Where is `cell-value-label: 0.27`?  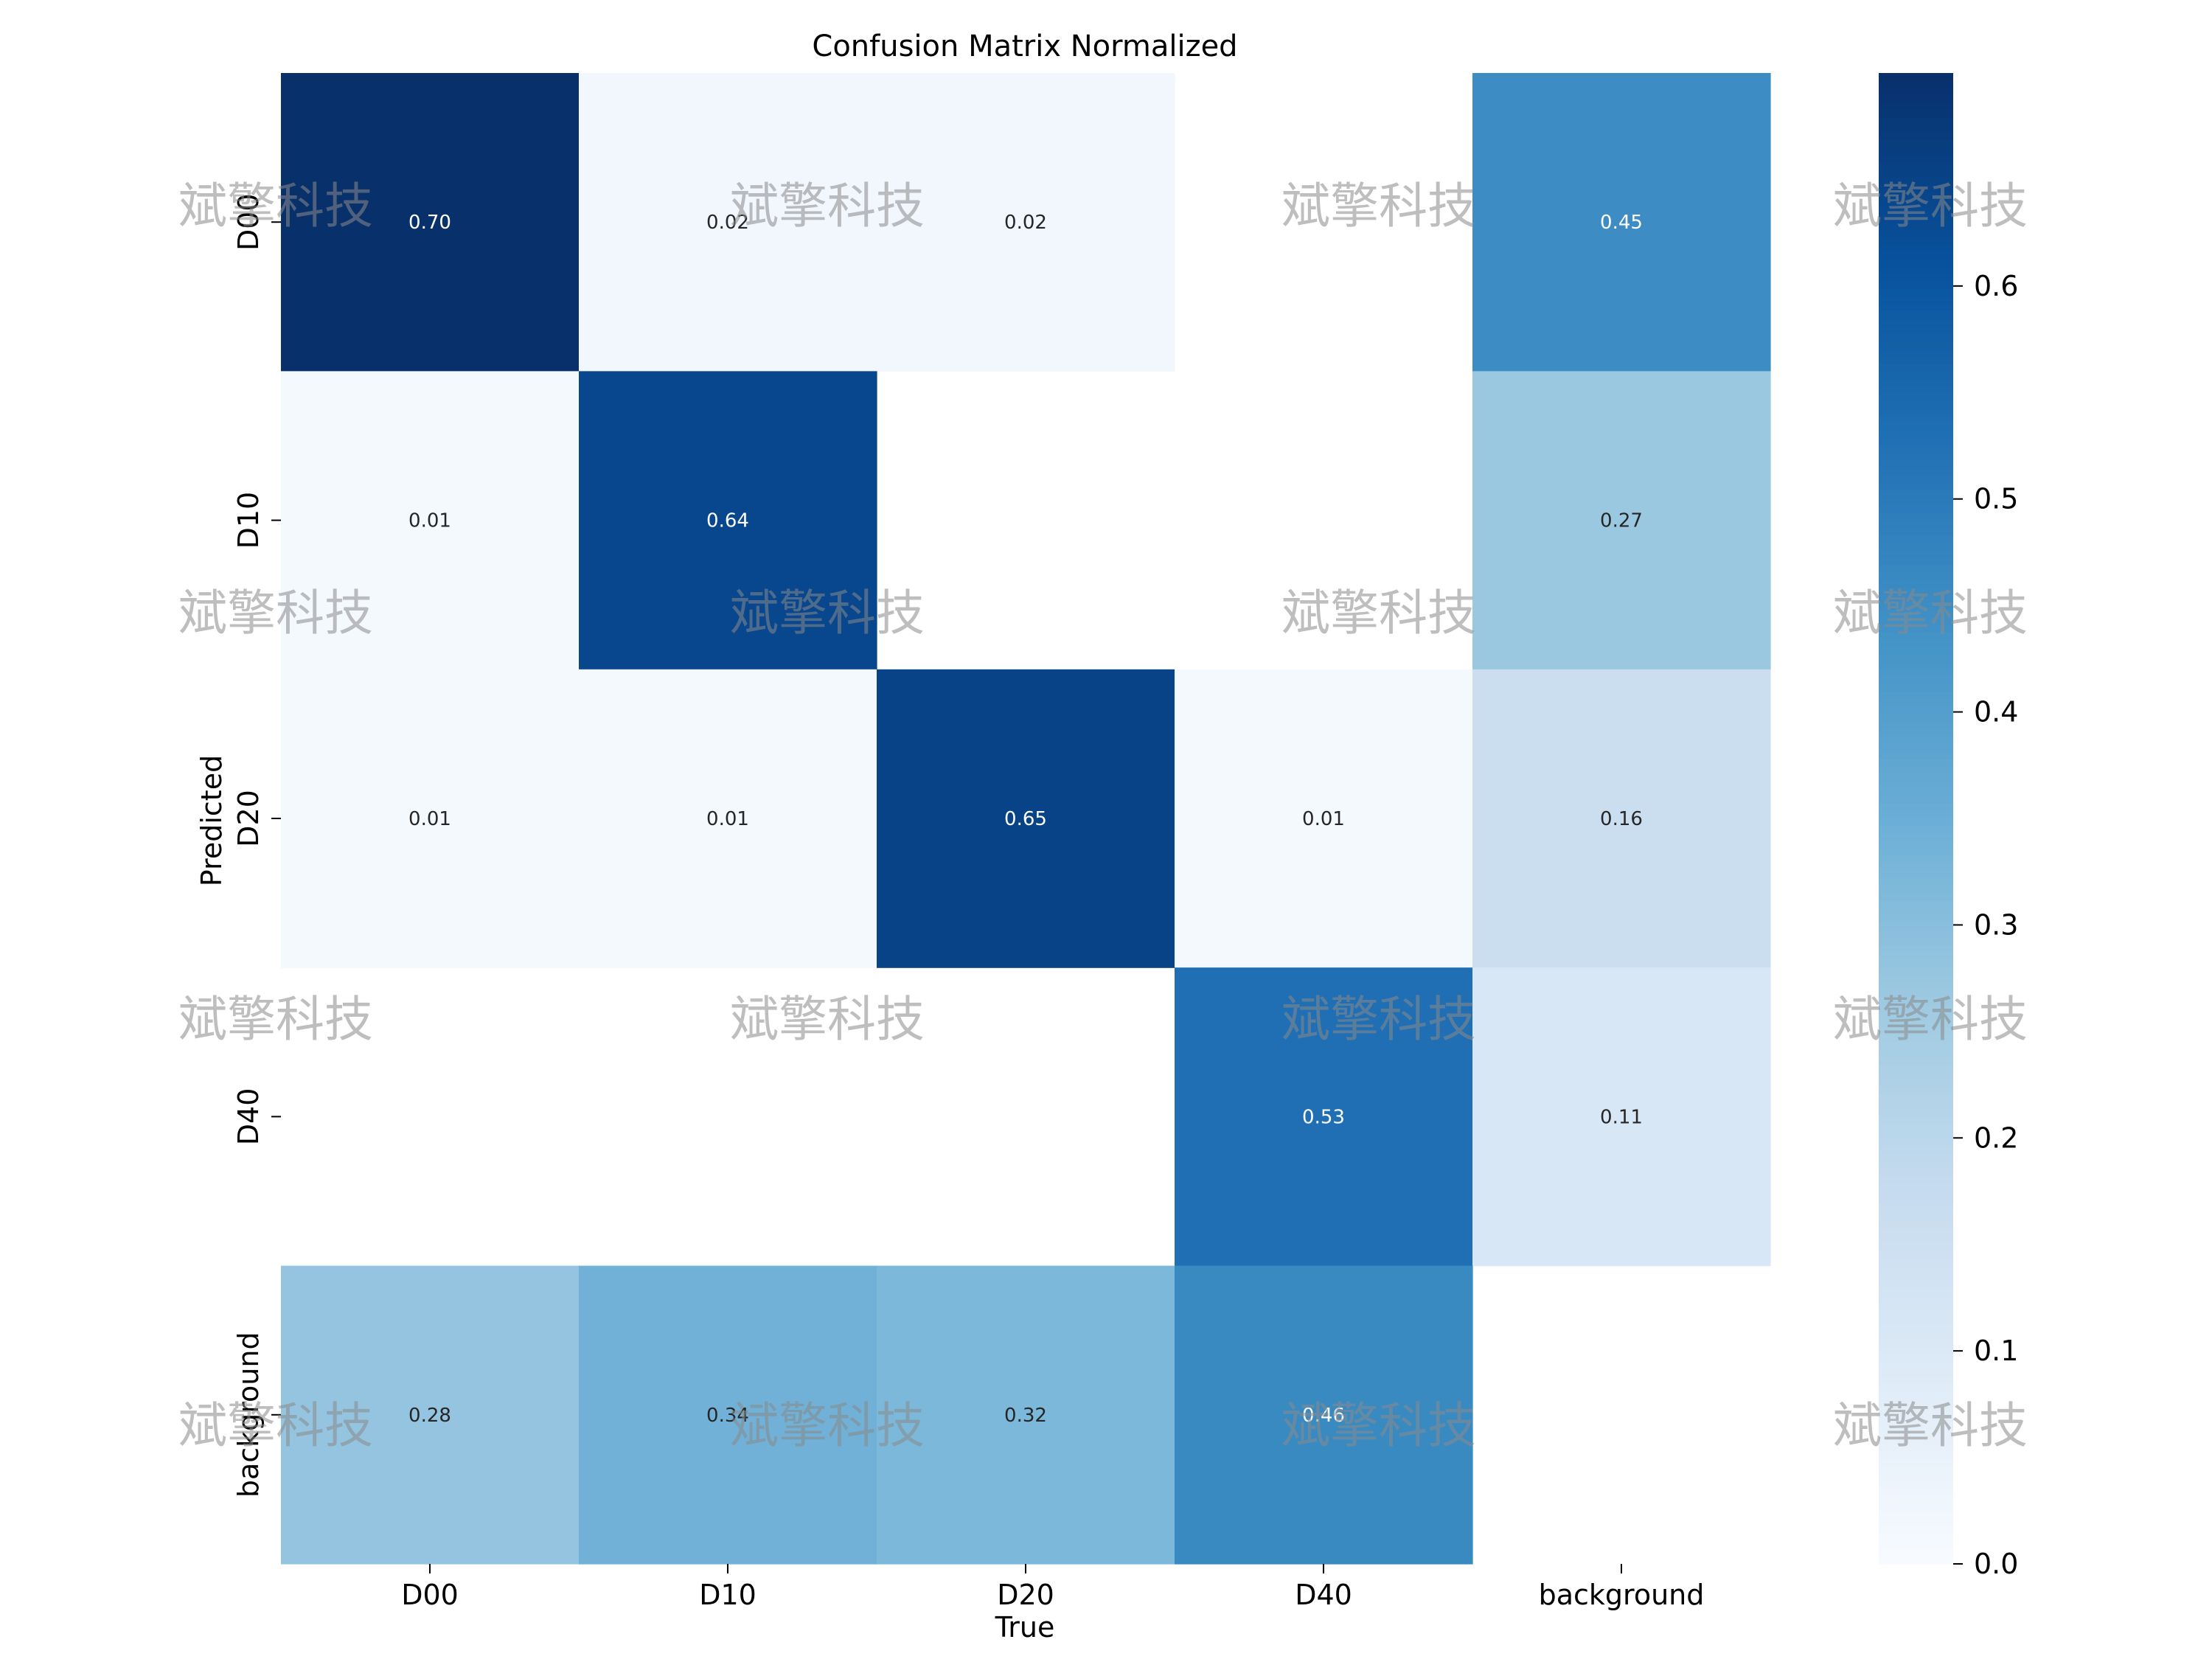
cell-value-label: 0.27 is located at coordinates (1621, 521).